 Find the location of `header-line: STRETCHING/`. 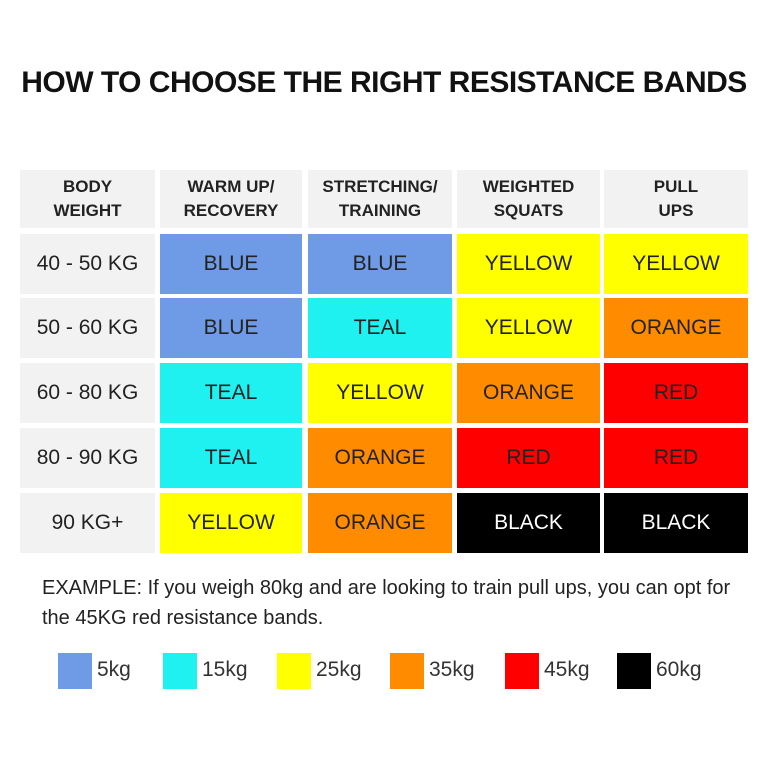

header-line: STRETCHING/ is located at coordinates (380, 186).